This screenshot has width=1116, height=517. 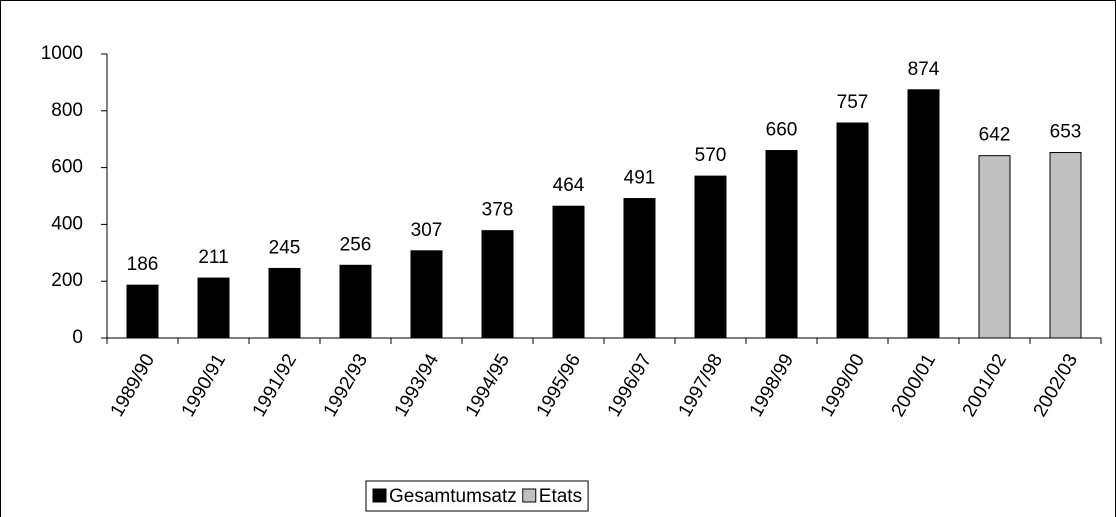 What do you see at coordinates (67, 280) in the screenshot?
I see `y-tick-label: 200` at bounding box center [67, 280].